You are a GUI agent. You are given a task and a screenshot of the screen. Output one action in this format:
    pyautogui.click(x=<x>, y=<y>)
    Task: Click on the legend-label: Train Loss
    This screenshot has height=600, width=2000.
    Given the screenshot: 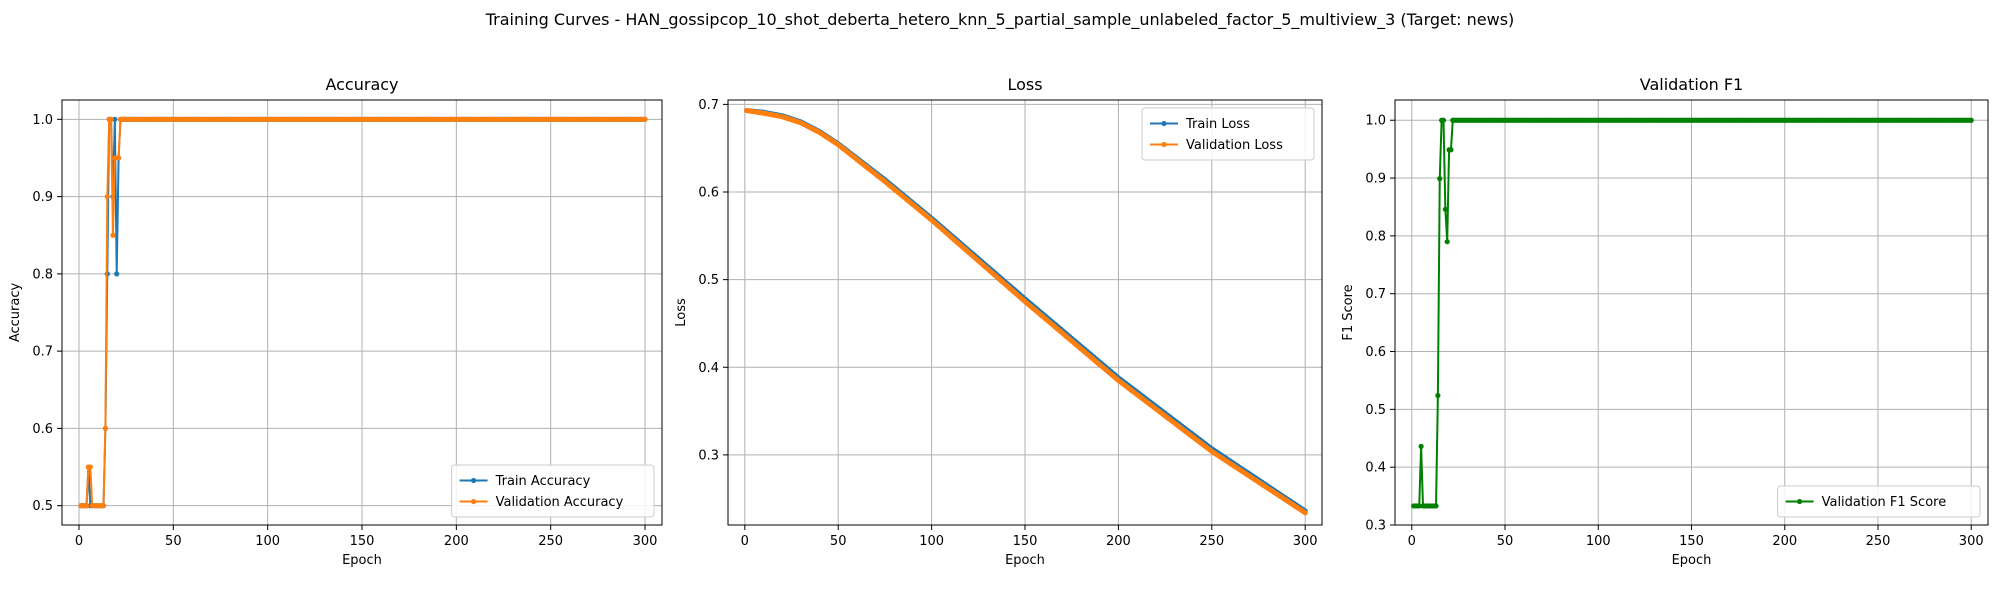 What is the action you would take?
    pyautogui.click(x=1217, y=124)
    